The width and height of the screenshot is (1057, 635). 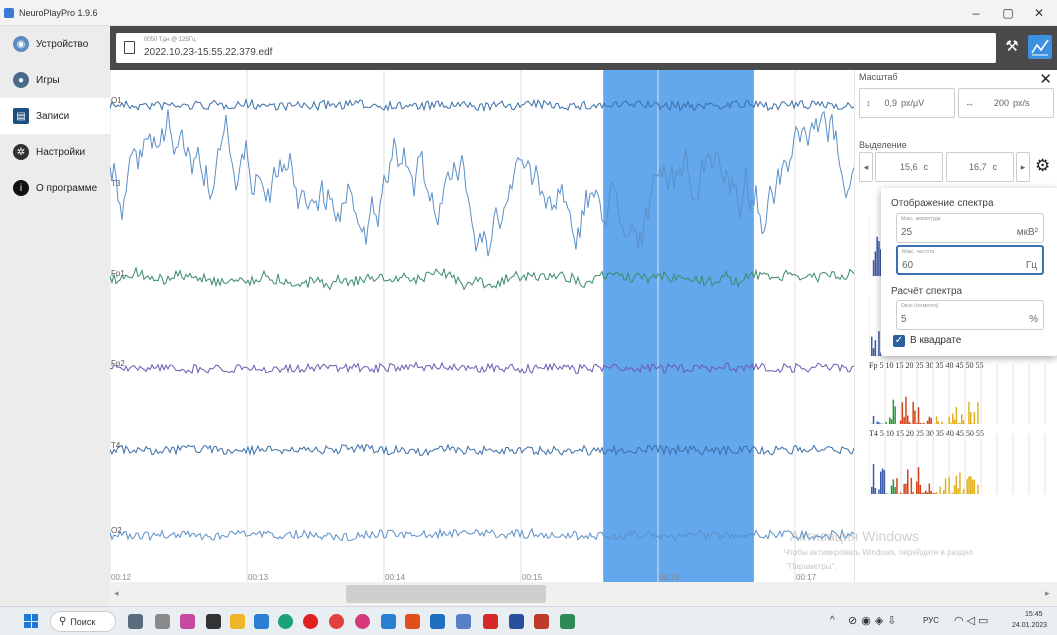 I want to click on file-icon, so click(x=129, y=47).